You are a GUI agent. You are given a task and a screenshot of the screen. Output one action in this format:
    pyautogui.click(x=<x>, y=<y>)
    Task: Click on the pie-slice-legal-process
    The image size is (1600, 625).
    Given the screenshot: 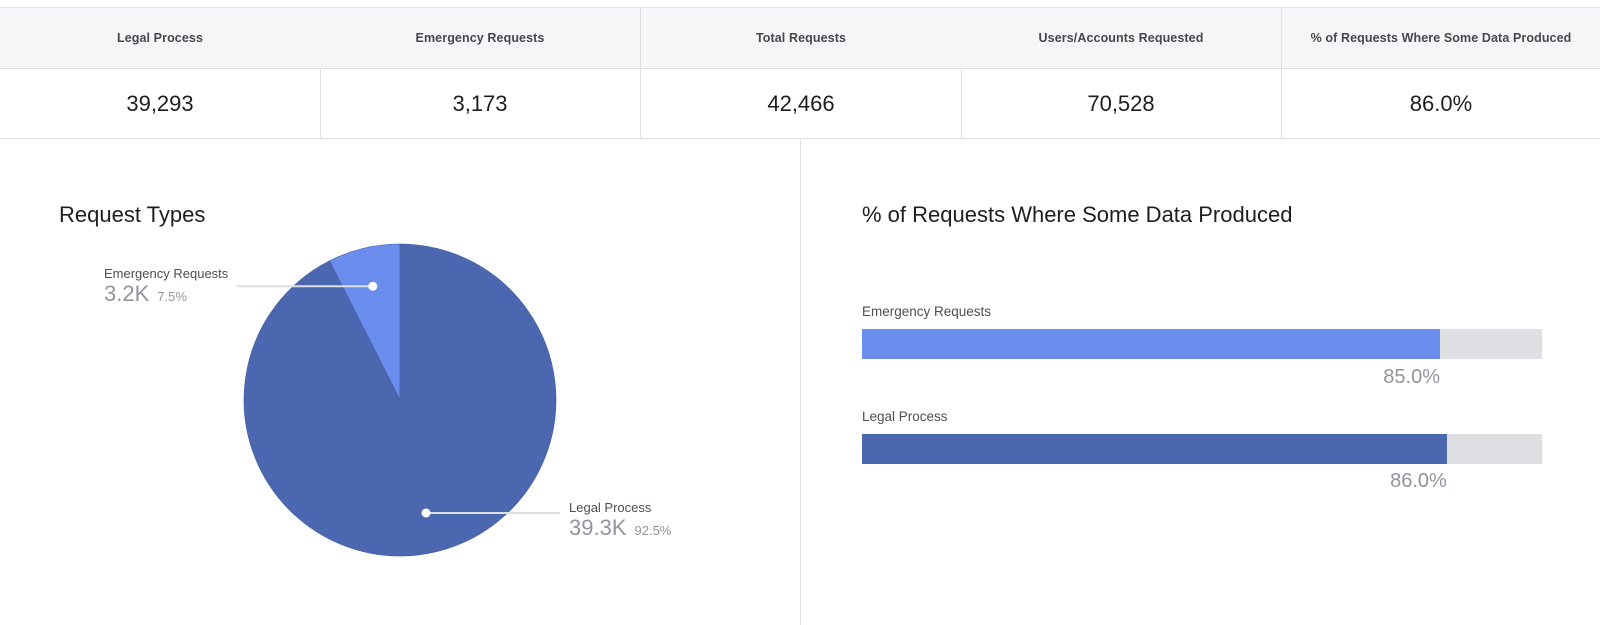 What is the action you would take?
    pyautogui.click(x=400, y=400)
    